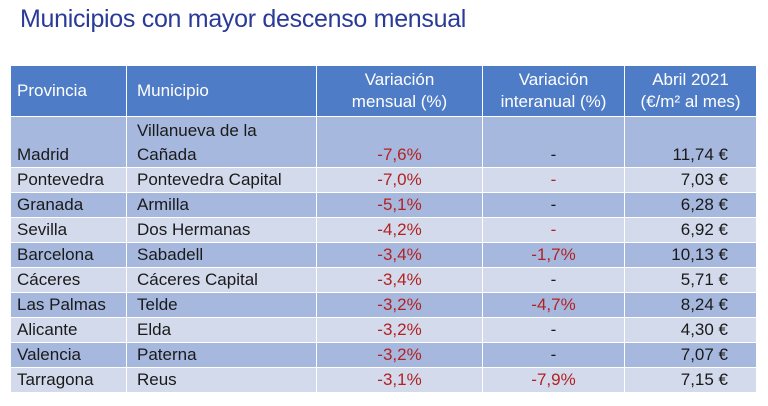 This screenshot has height=406, width=768. What do you see at coordinates (553, 305) in the screenshot?
I see `cell-variacion-interanual: -4,7%` at bounding box center [553, 305].